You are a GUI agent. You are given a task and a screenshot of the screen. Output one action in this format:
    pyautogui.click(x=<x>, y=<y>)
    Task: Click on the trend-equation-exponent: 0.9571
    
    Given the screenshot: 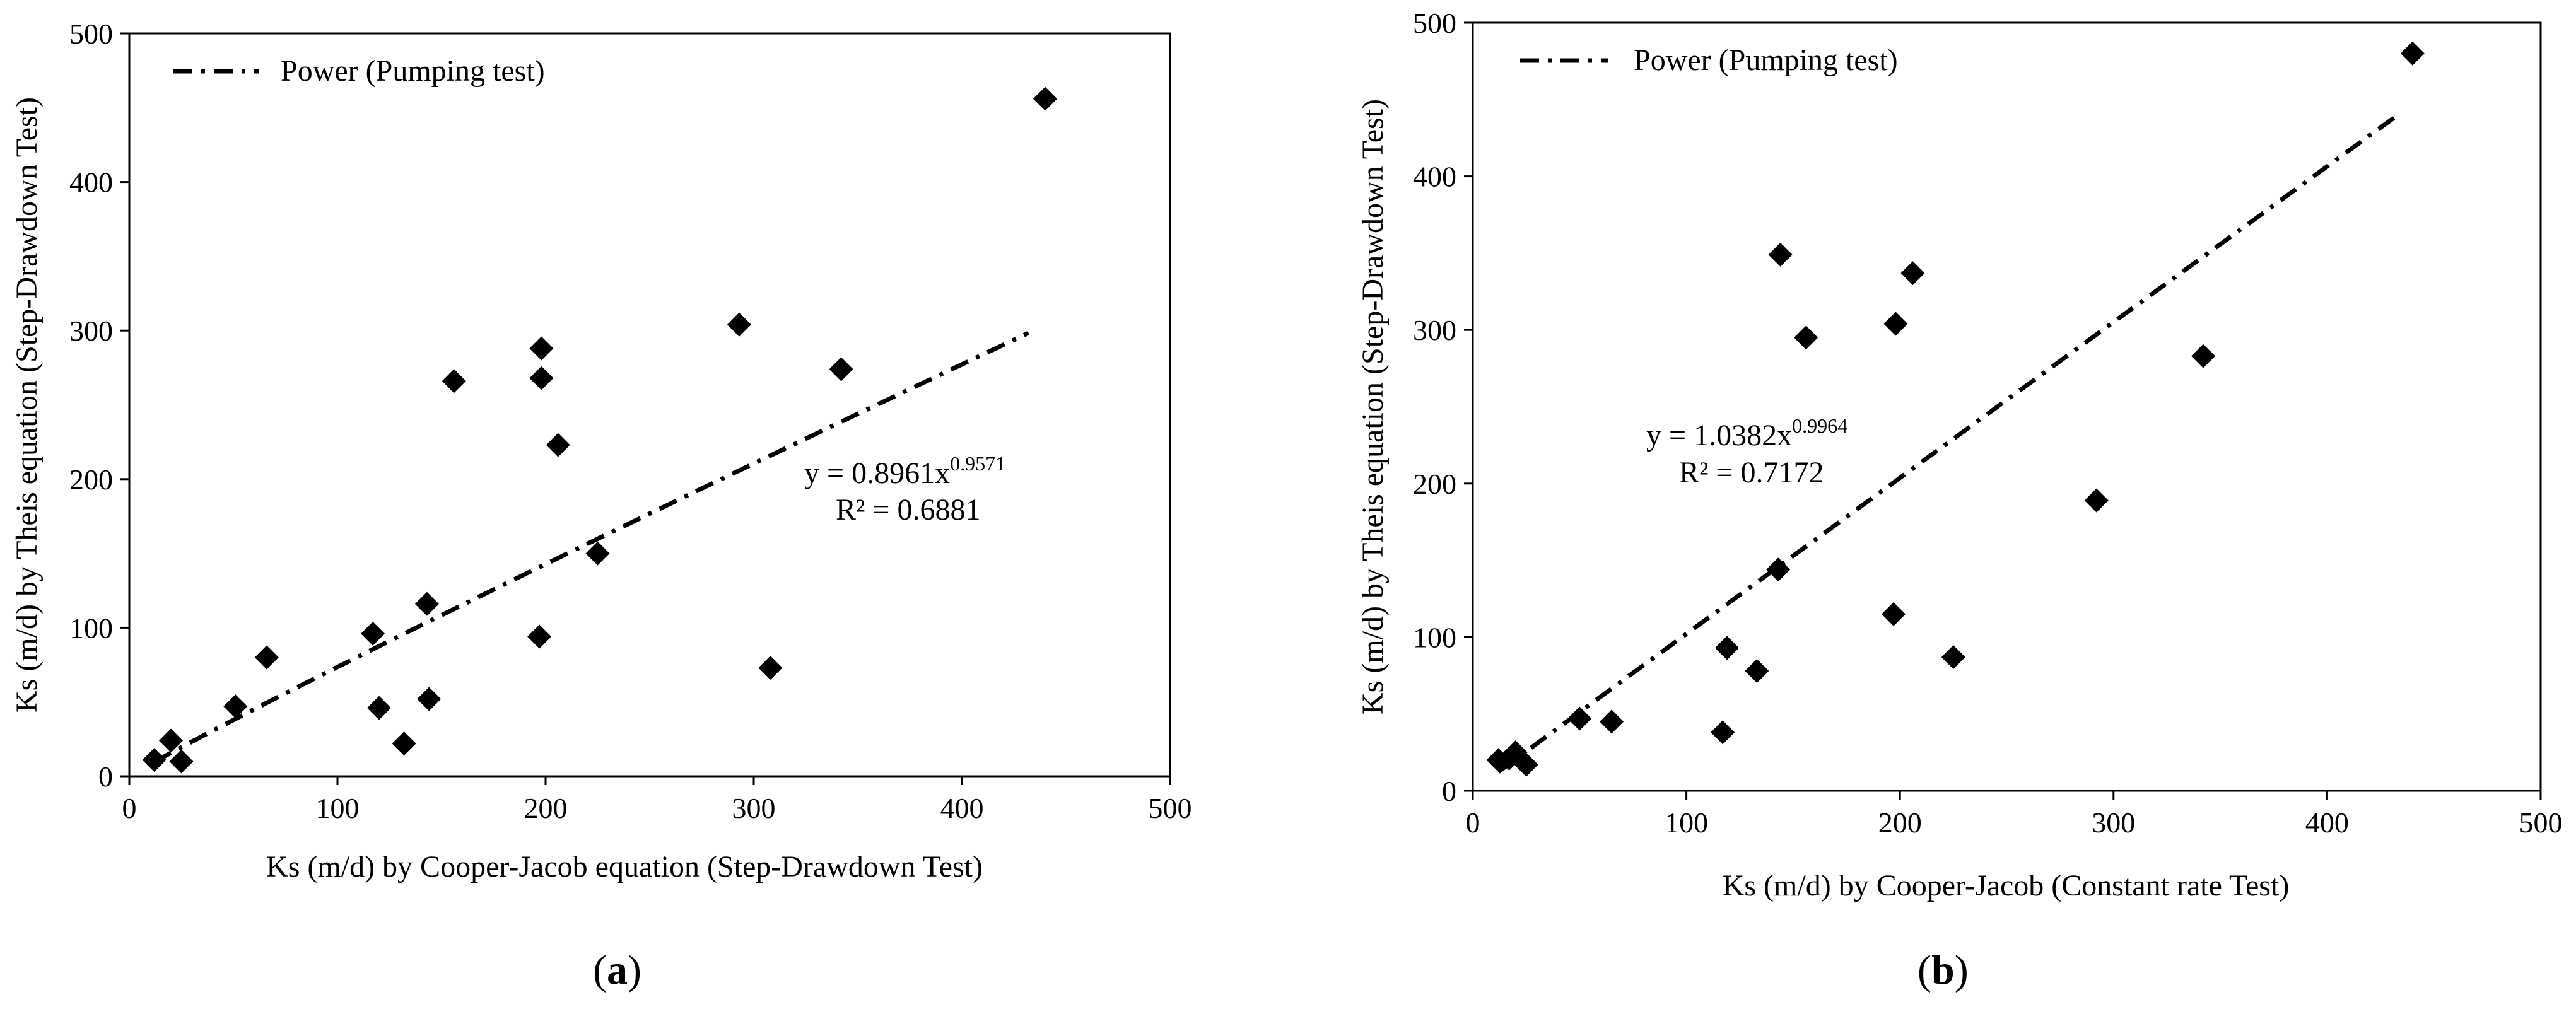 What is the action you would take?
    pyautogui.click(x=977, y=464)
    